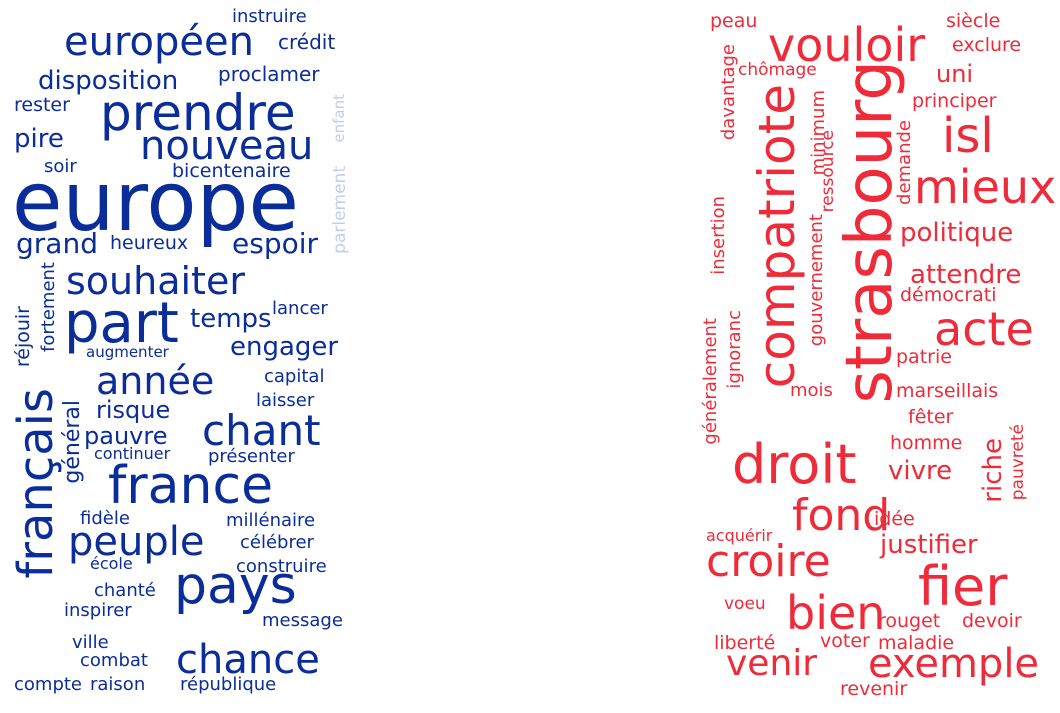 The image size is (1060, 713). I want to click on word-ville: ville, so click(90, 642).